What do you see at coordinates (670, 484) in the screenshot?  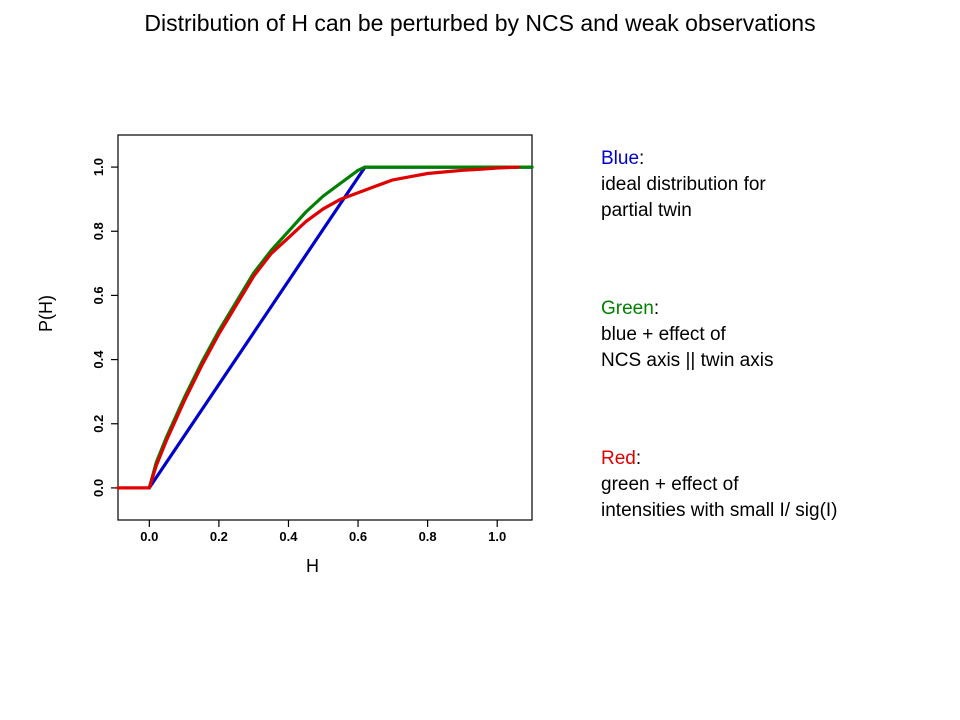 I see `legend-red-line-1: green + effect of` at bounding box center [670, 484].